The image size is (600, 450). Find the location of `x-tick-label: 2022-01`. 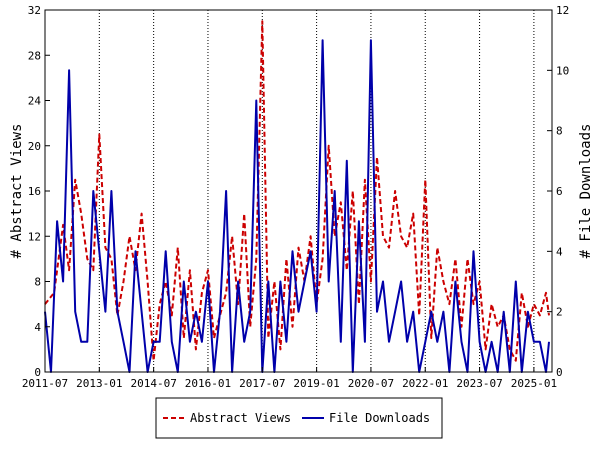

x-tick-label: 2022-01 is located at coordinates (425, 383).